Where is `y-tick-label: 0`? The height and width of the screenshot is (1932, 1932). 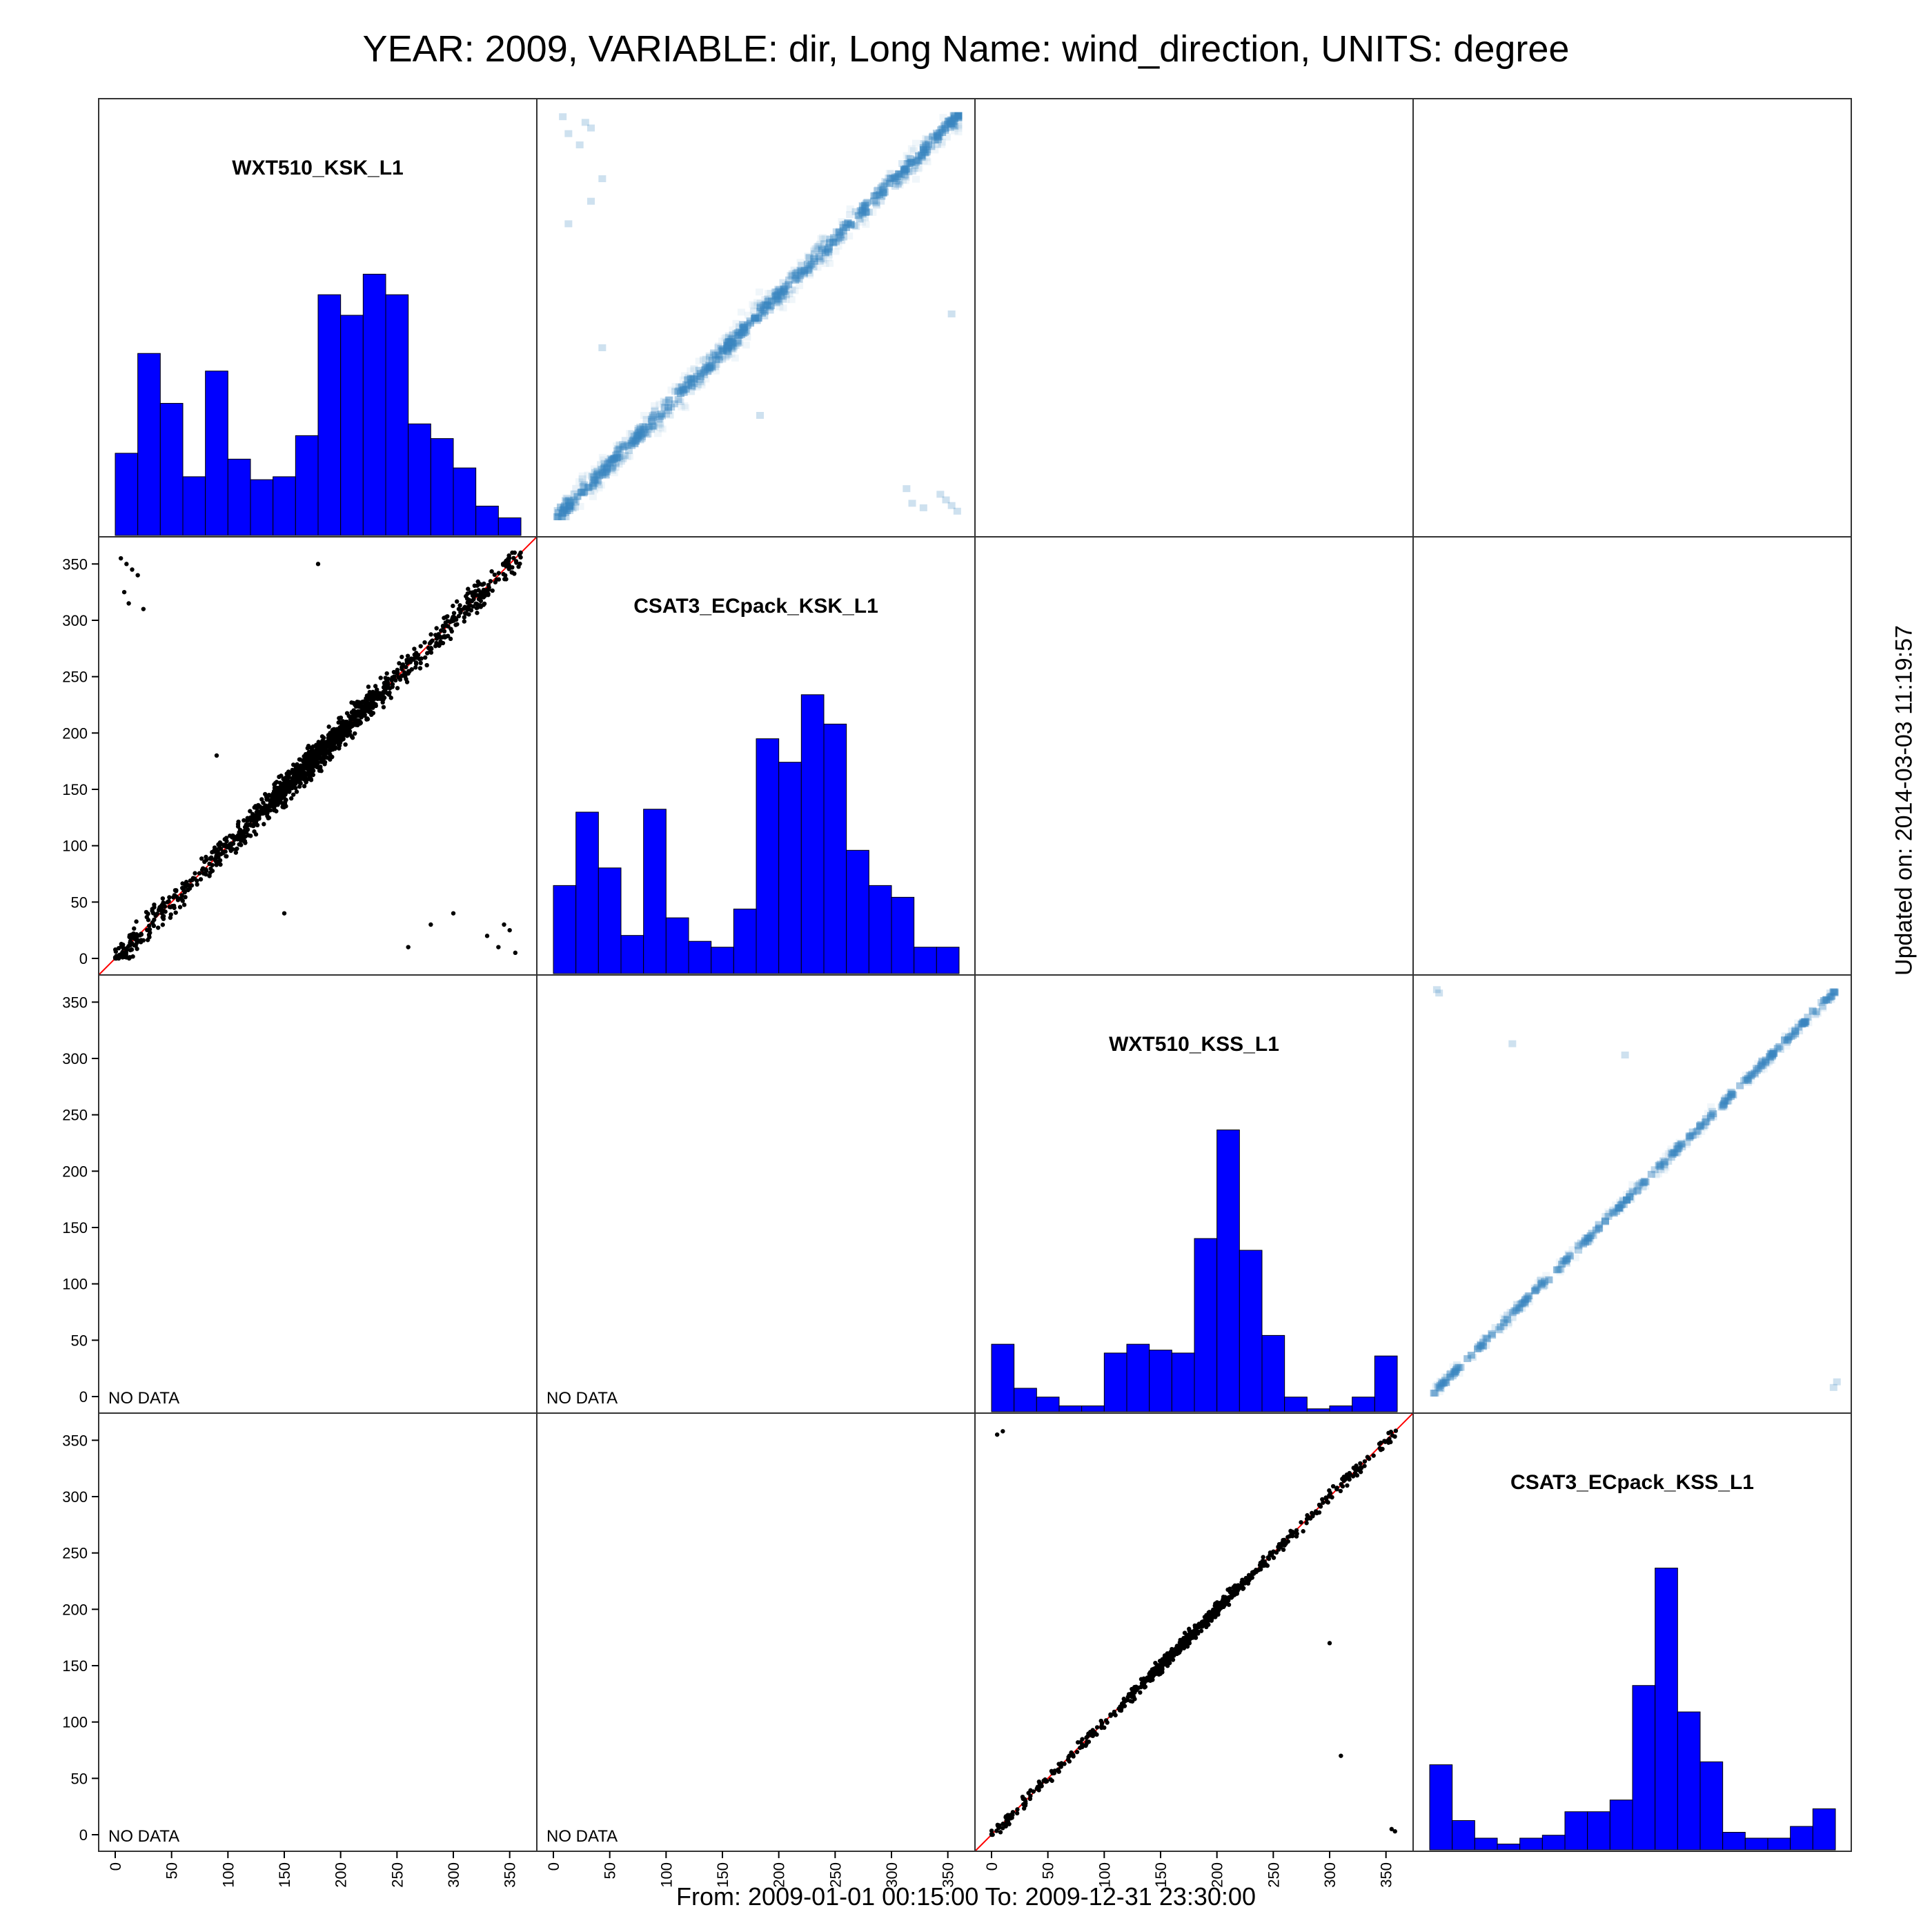 y-tick-label: 0 is located at coordinates (83, 958).